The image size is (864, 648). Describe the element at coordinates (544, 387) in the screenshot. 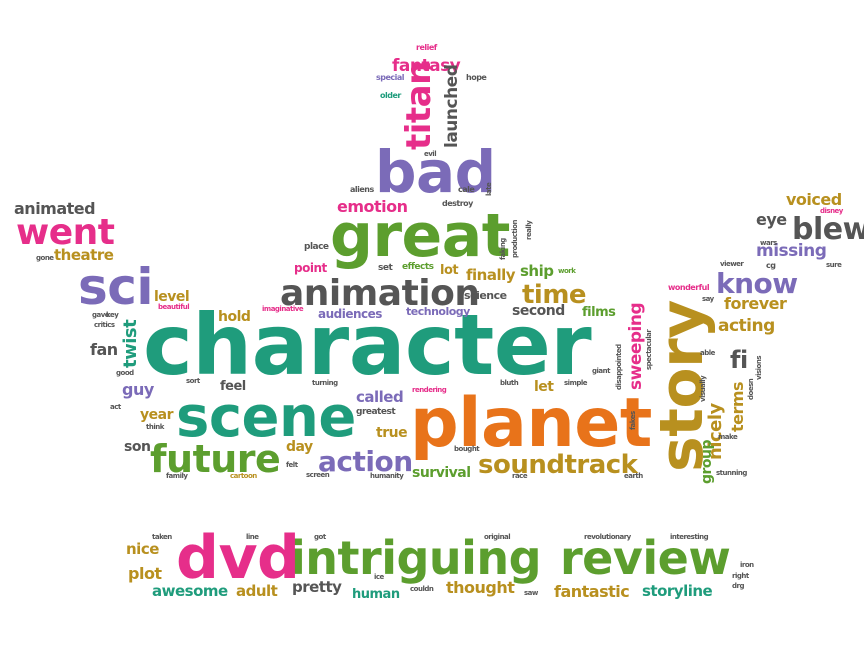

I see `word-let: let` at that location.